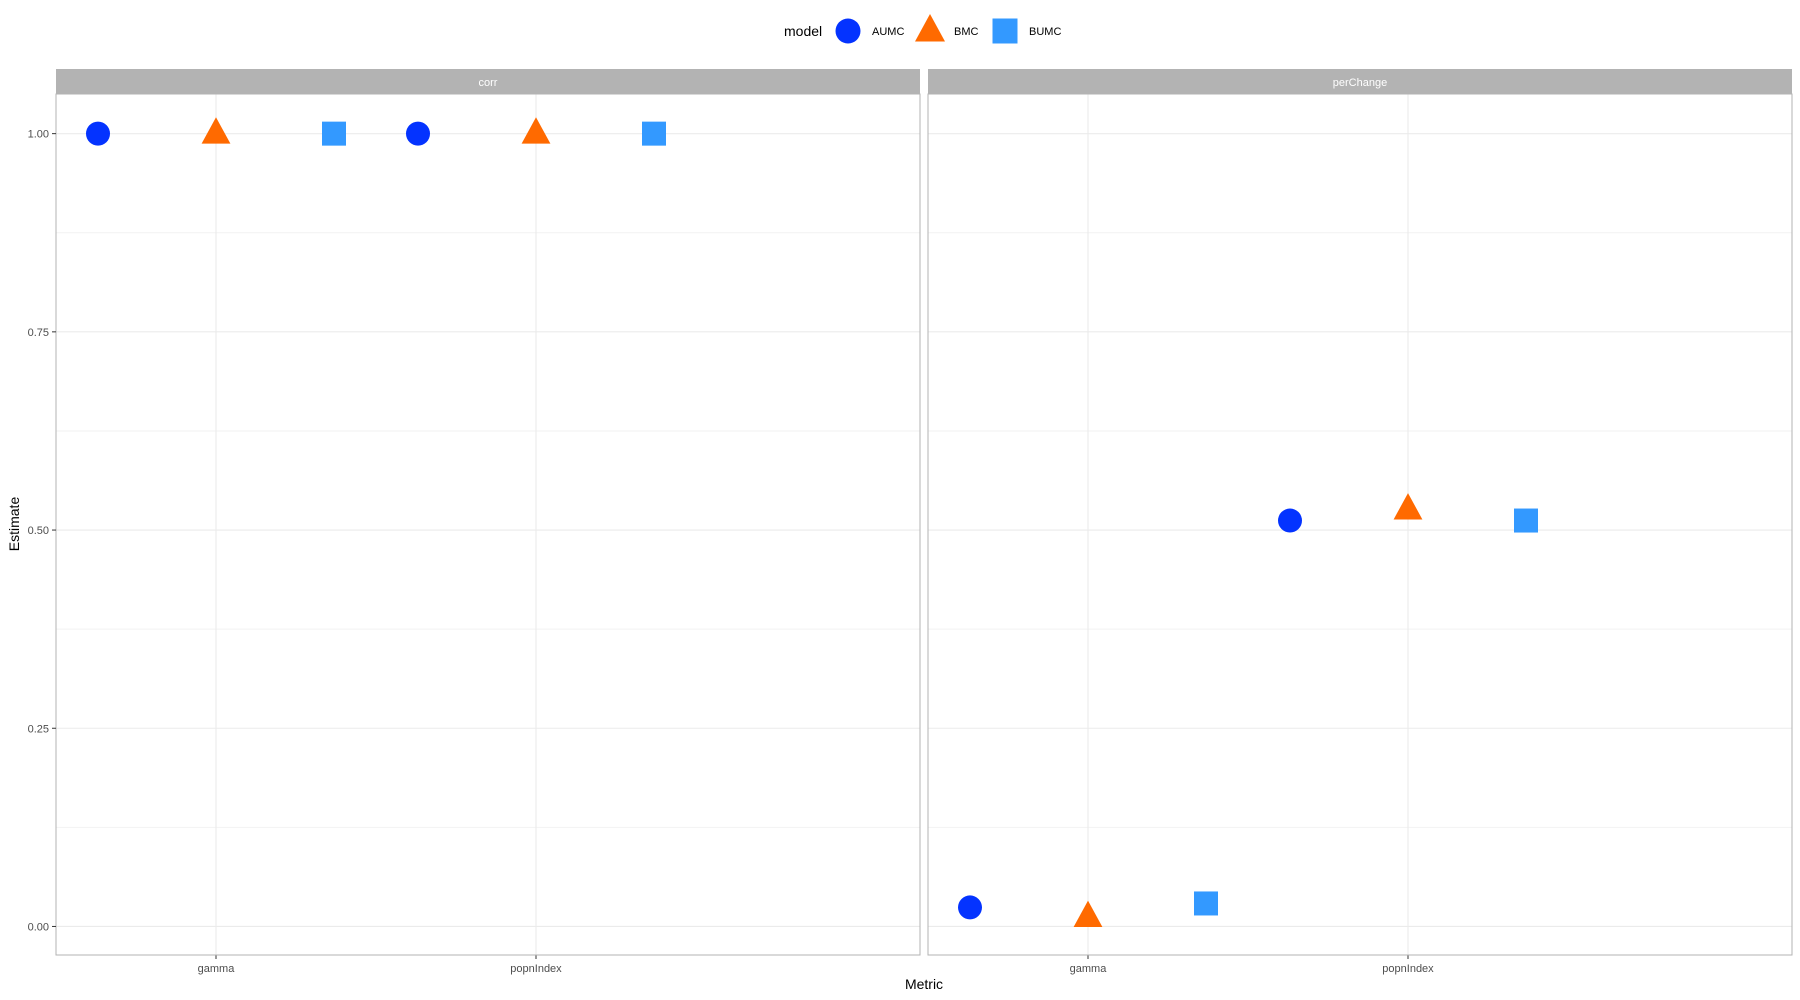  What do you see at coordinates (334, 133) in the screenshot?
I see `point-corr-bumc-gamma` at bounding box center [334, 133].